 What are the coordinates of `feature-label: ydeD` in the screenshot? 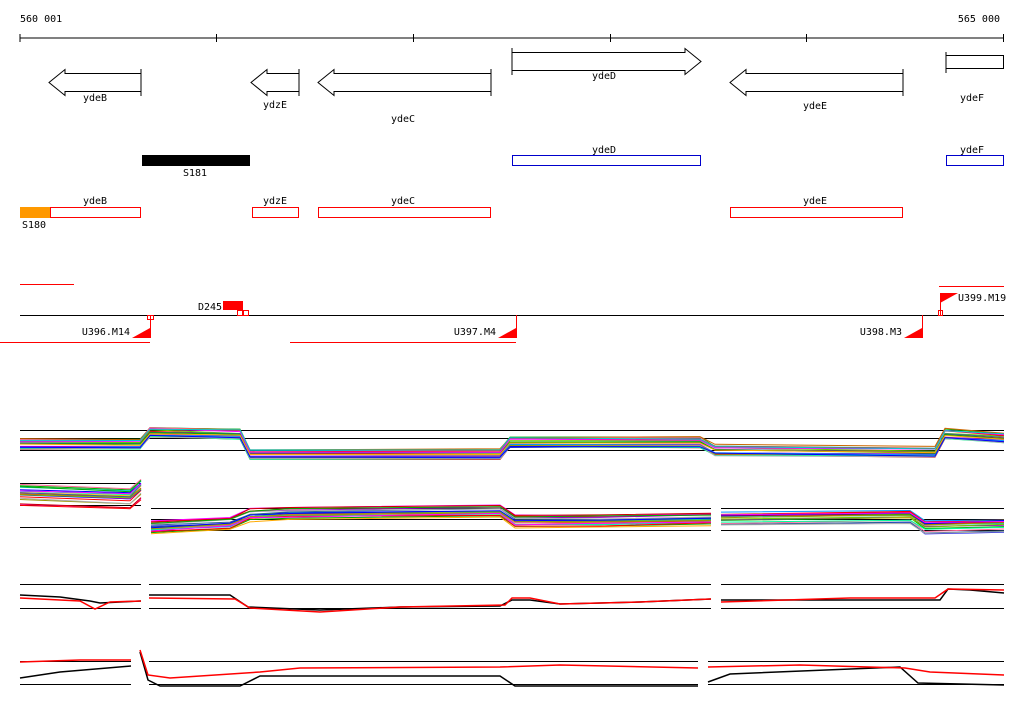 It's located at (604, 150).